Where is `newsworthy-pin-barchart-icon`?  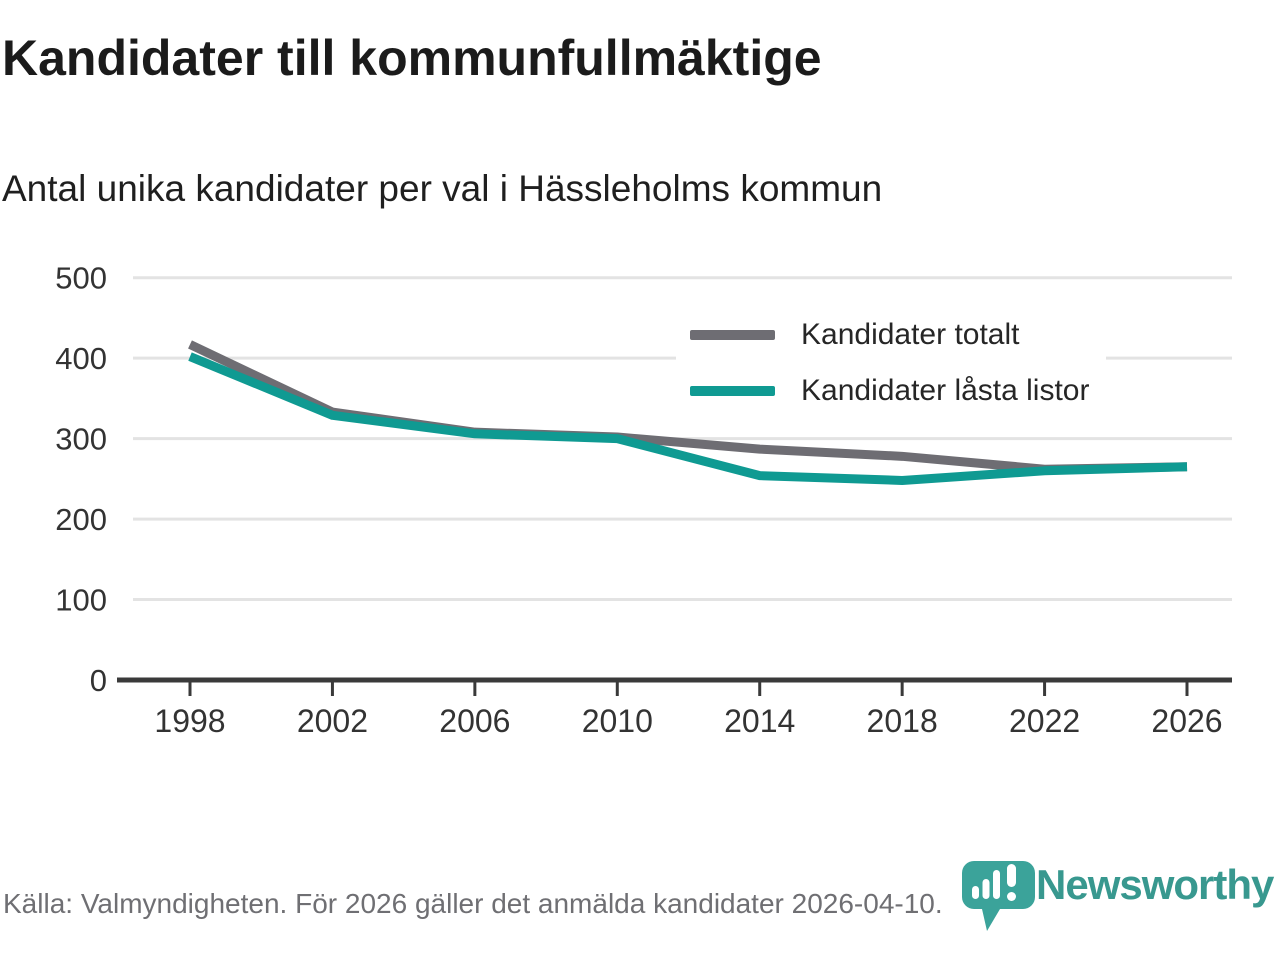
newsworthy-pin-barchart-icon is located at coordinates (998, 896).